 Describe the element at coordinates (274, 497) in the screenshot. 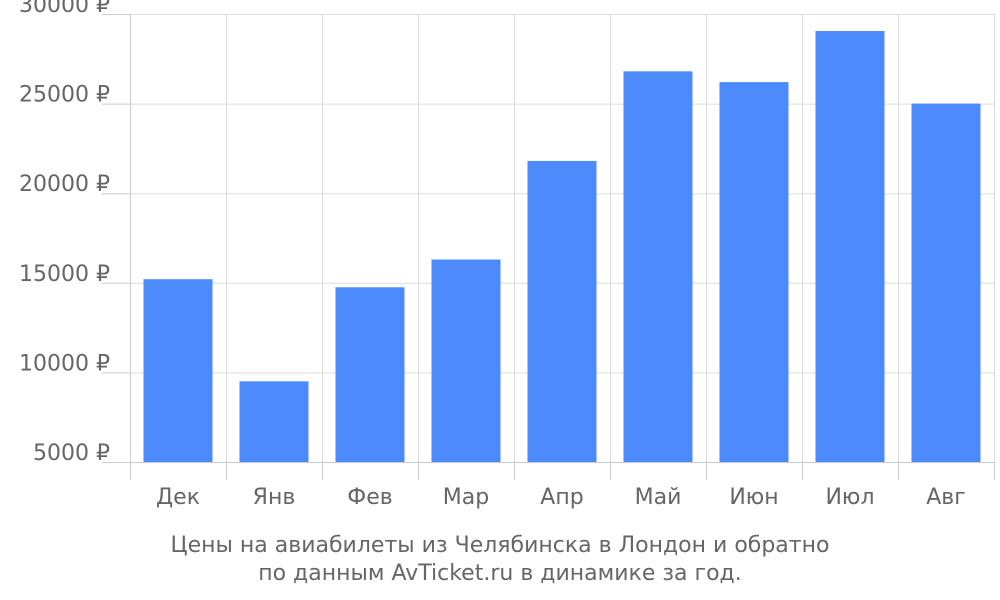

I see `x-tick-label: Янв` at that location.